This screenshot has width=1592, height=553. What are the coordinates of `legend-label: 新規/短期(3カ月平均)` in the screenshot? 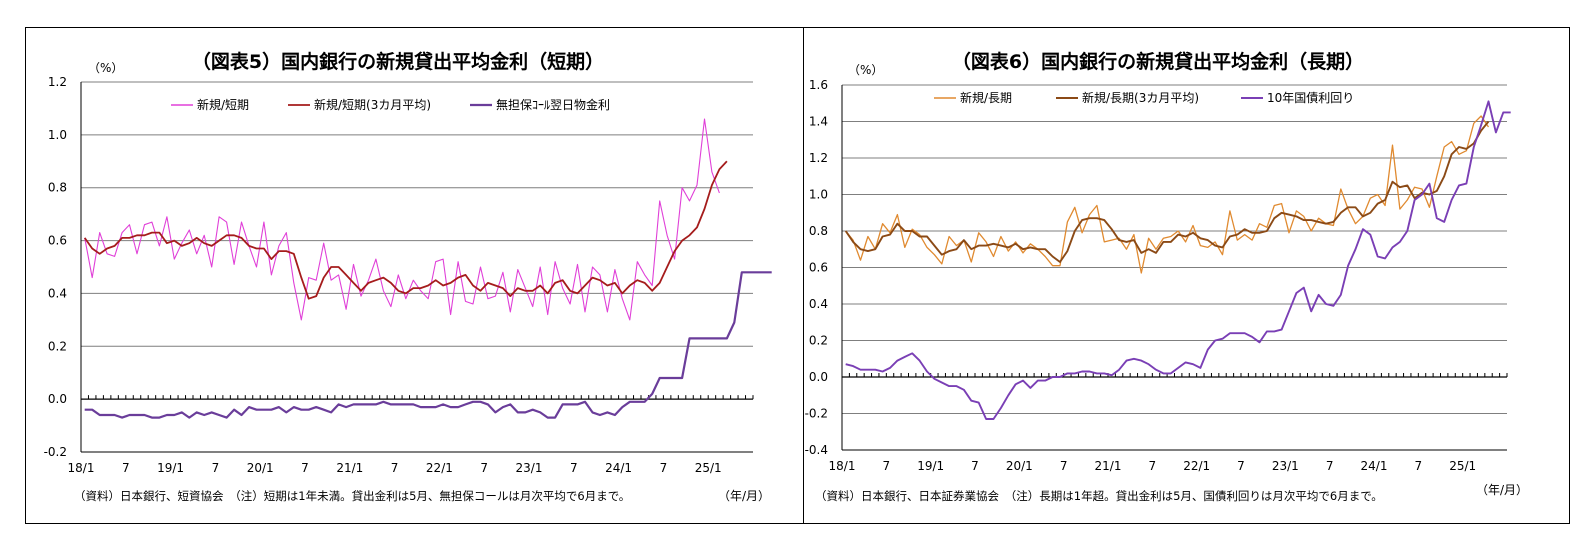 It's located at (372, 104).